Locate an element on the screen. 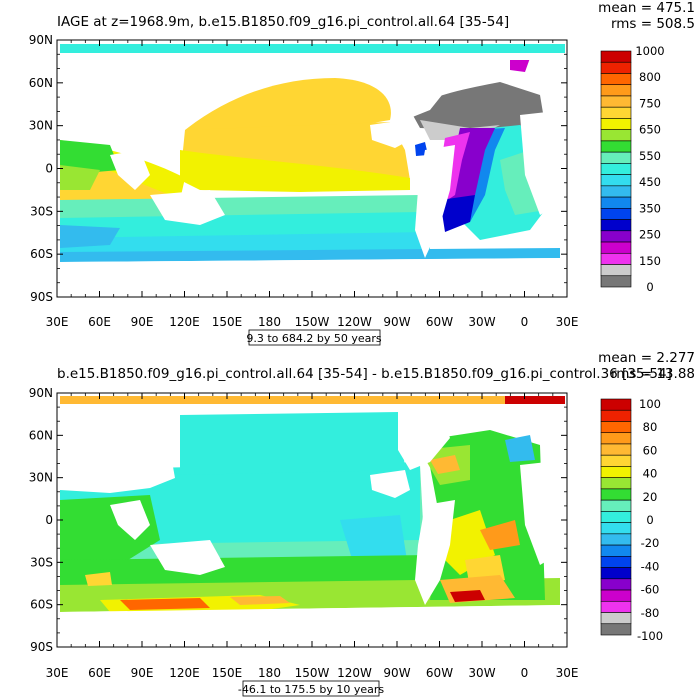  panel-2-contour-info: -46.1 to 175.5 by 10 years is located at coordinates (311, 688).